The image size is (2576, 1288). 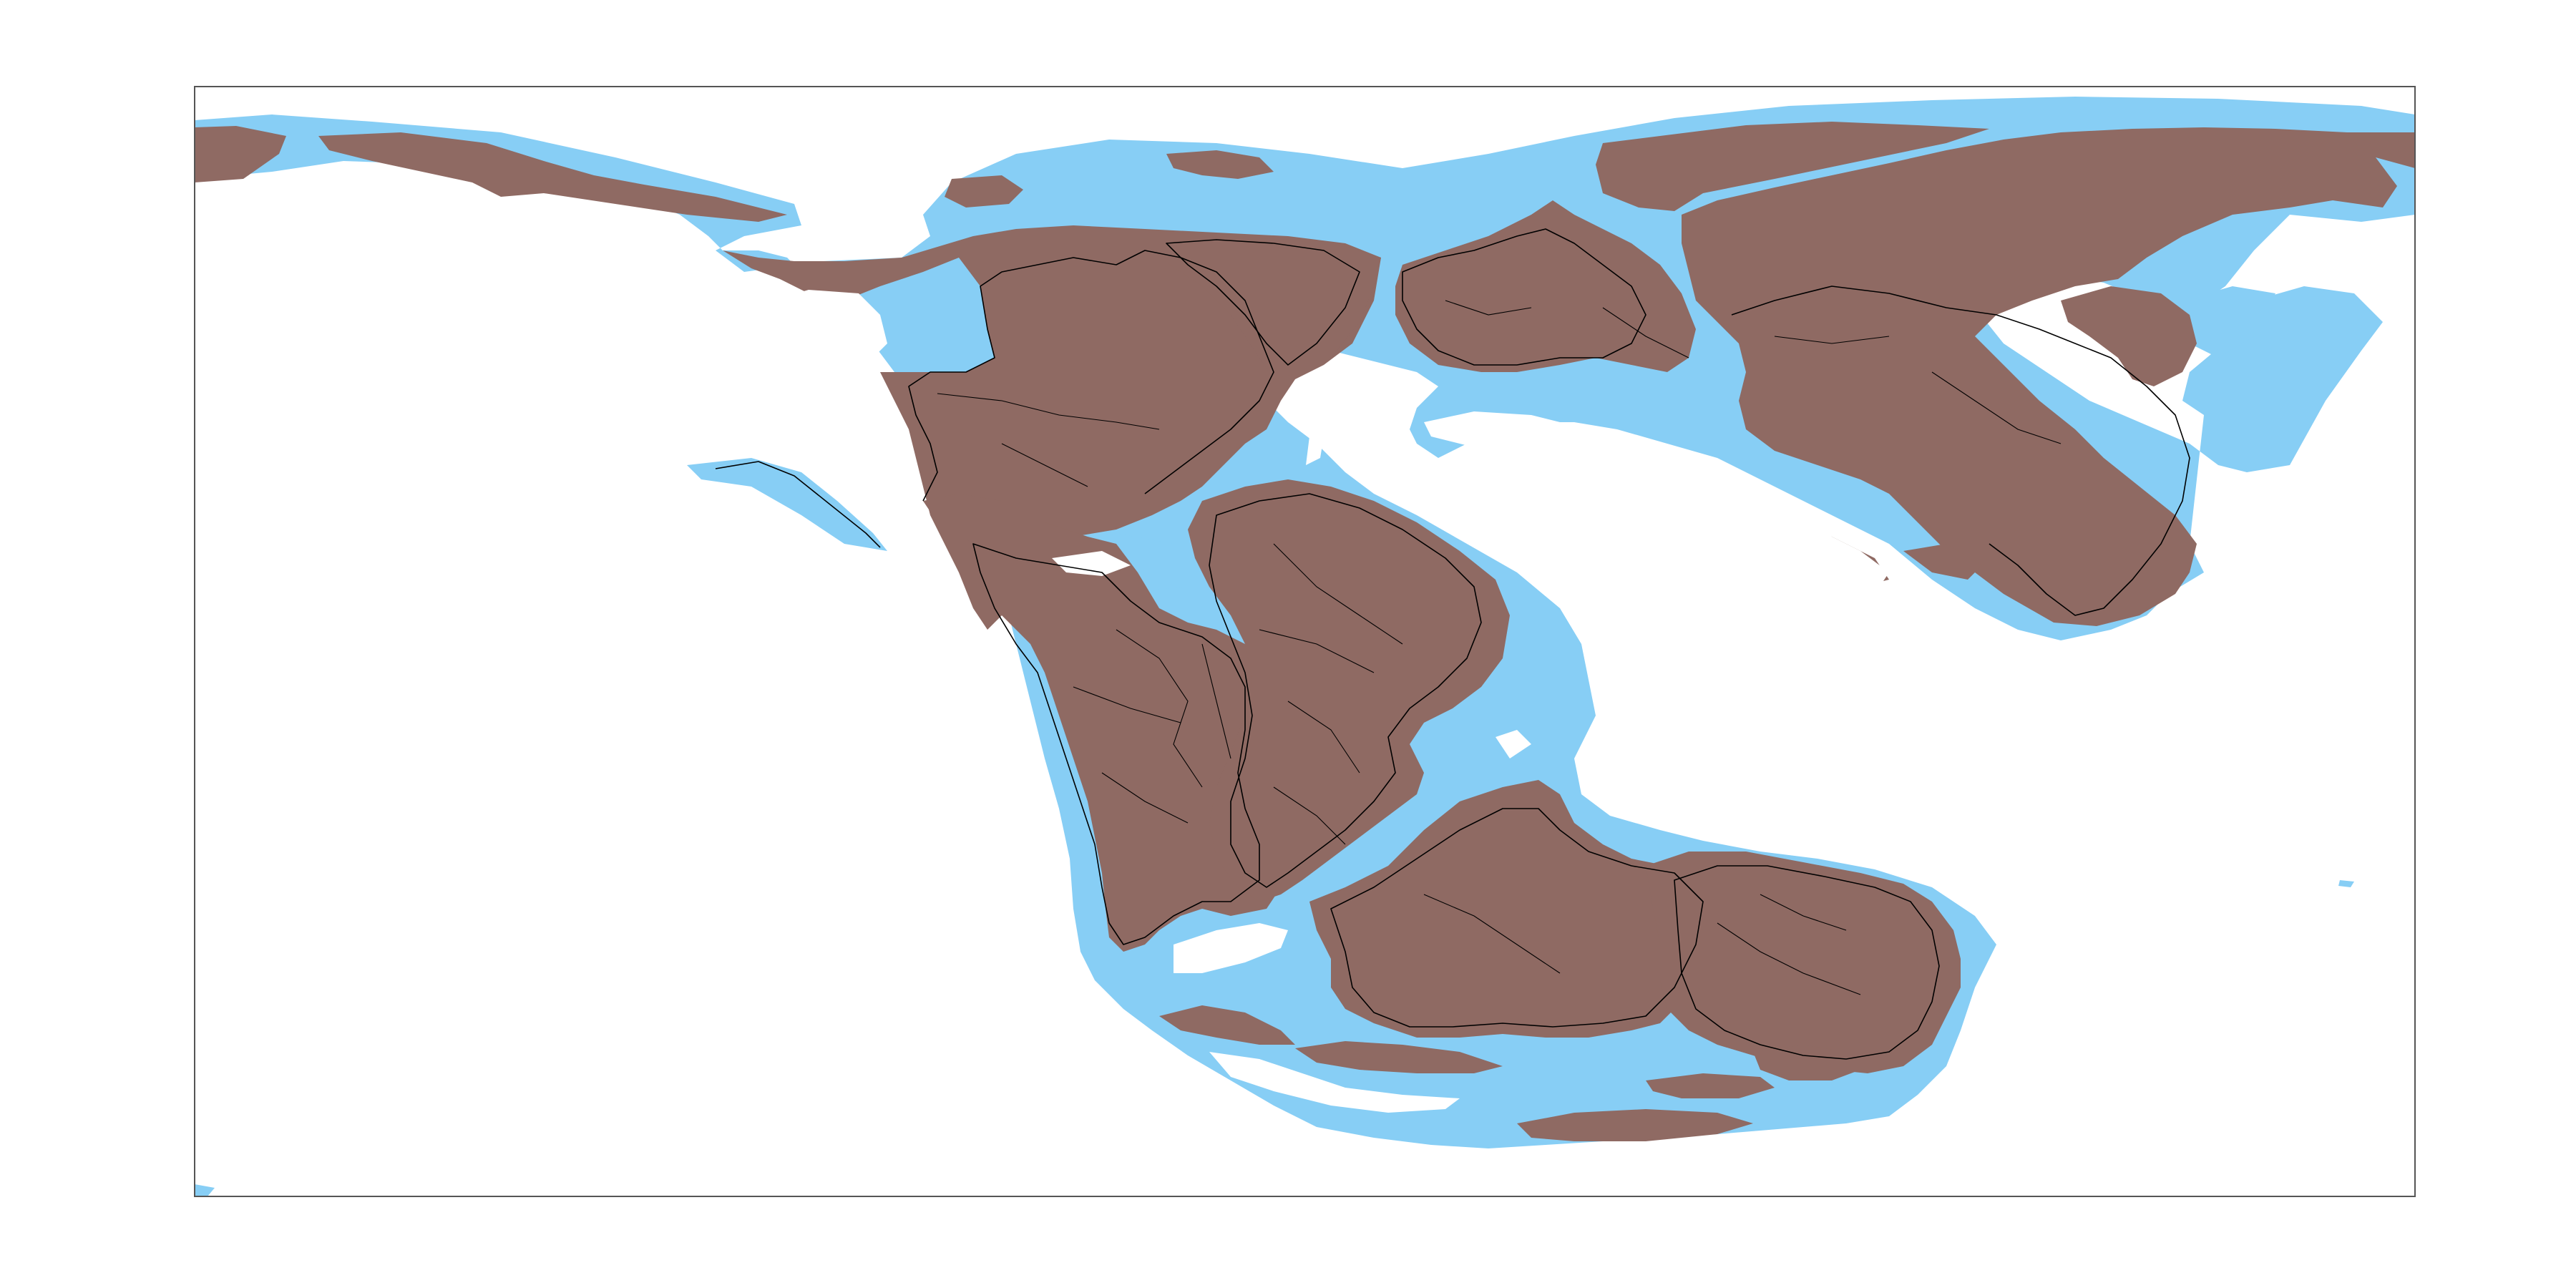 What do you see at coordinates (1152, 726) in the screenshot?
I see `borders-south-america` at bounding box center [1152, 726].